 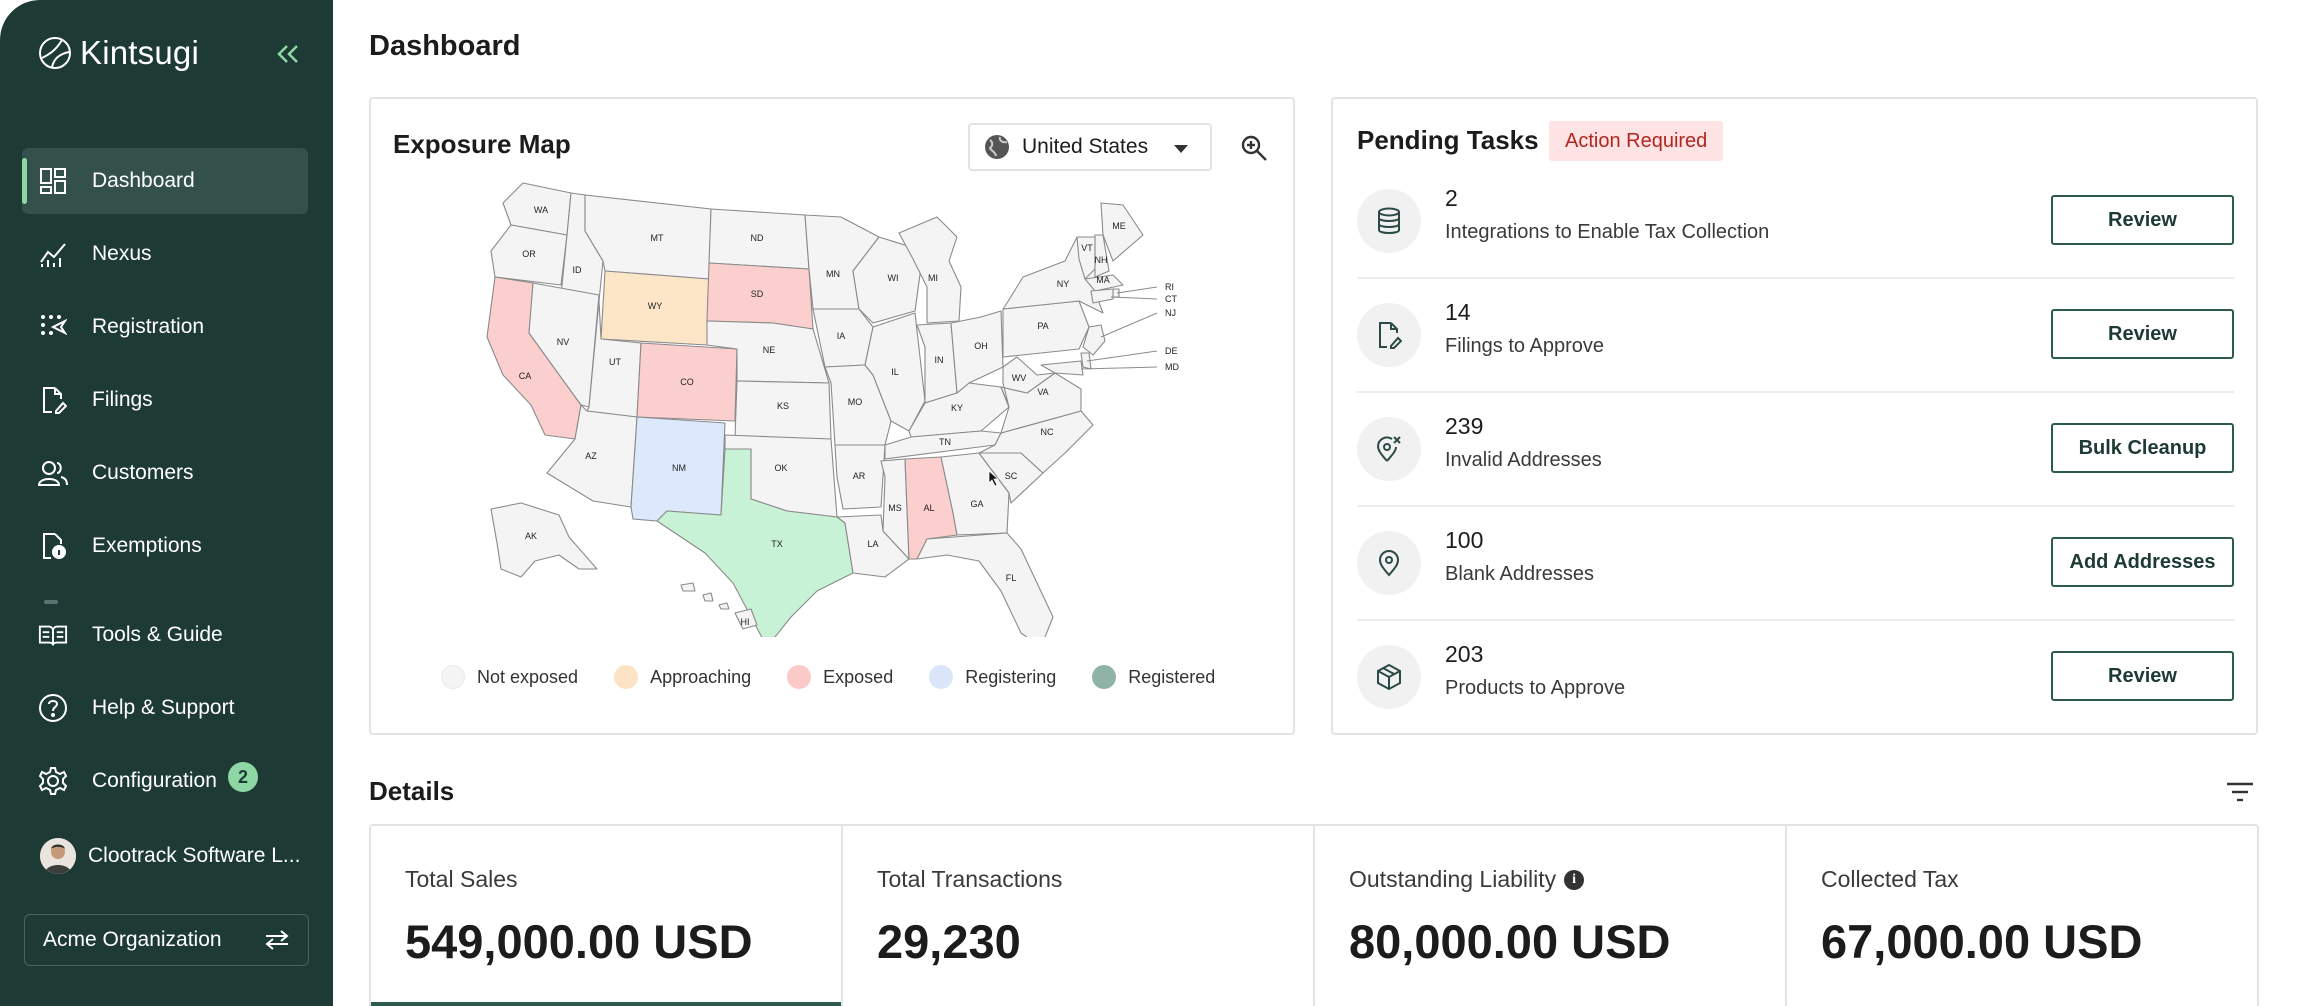 What do you see at coordinates (1011, 578) in the screenshot?
I see `state-label: FL` at bounding box center [1011, 578].